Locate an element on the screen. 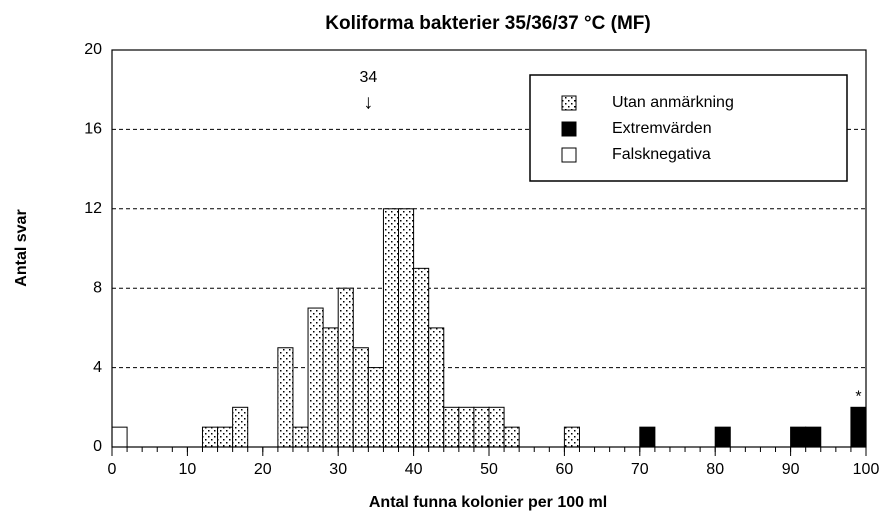 The height and width of the screenshot is (516, 886). x-tick-label: 40 is located at coordinates (414, 469).